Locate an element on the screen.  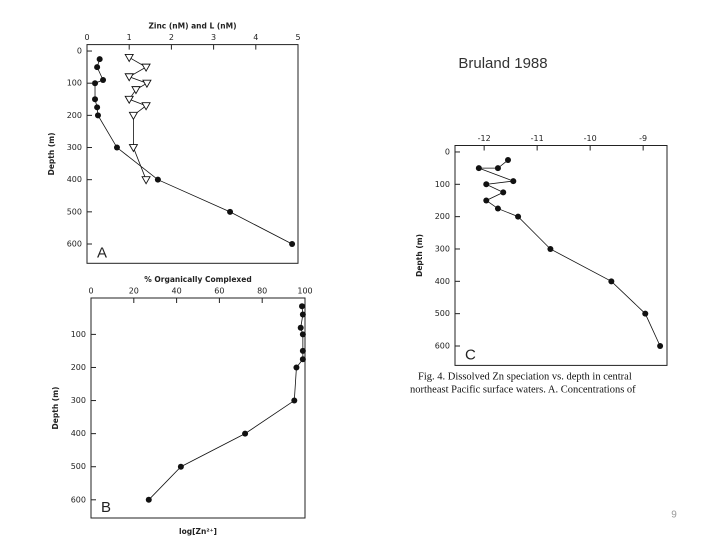
x-tick-label: 1 is located at coordinates (129, 37).